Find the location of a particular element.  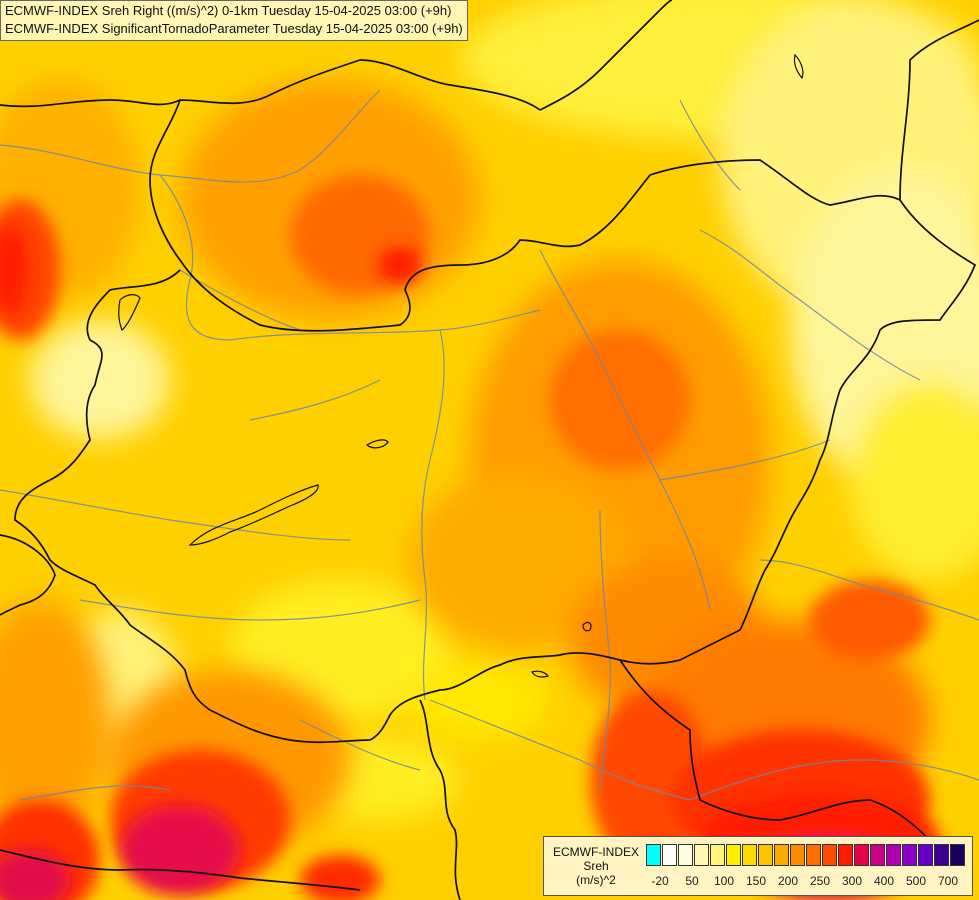

legend-tick-label: 150 is located at coordinates (756, 881).